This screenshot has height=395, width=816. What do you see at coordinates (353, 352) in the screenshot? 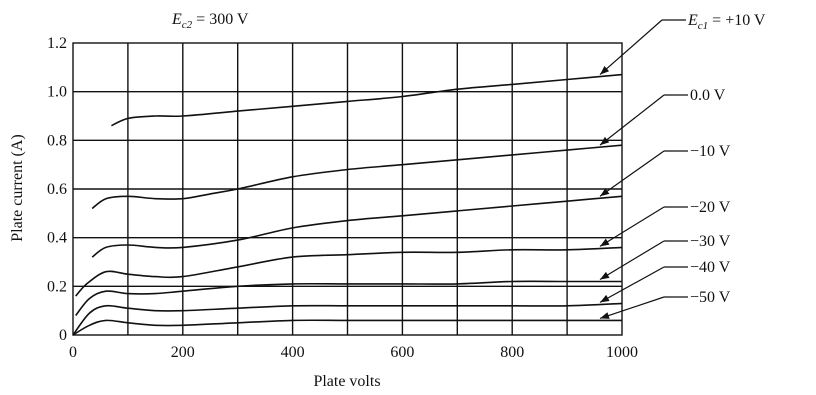
I see `x-tick-labels: 0 200 400 600 800 1000` at bounding box center [353, 352].